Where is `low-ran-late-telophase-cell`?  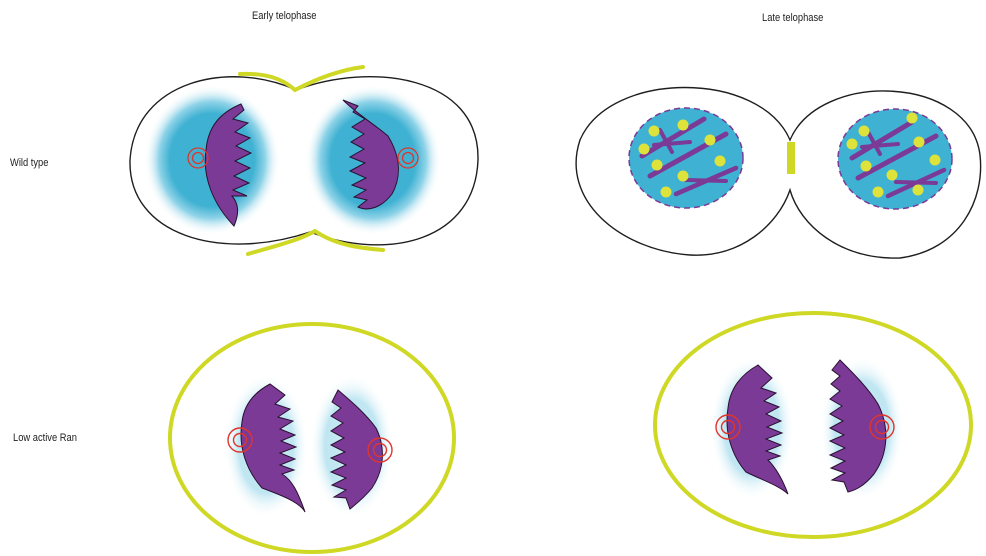 low-ran-late-telophase-cell is located at coordinates (813, 425).